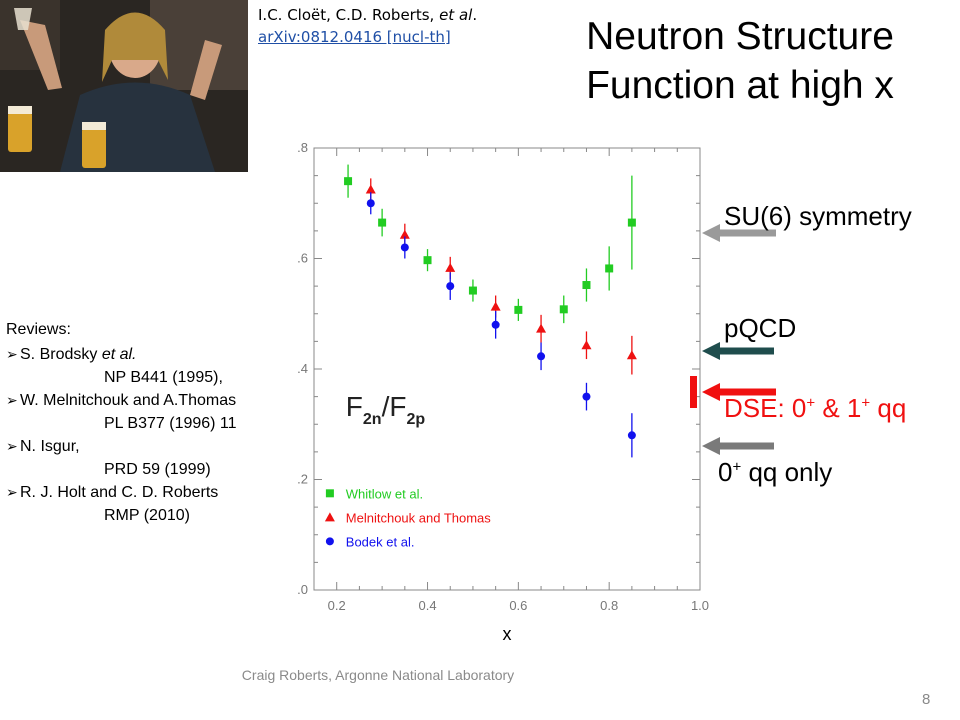 This screenshot has height=720, width=960. What do you see at coordinates (38, 329) in the screenshot?
I see `reviews-heading: Reviews:` at bounding box center [38, 329].